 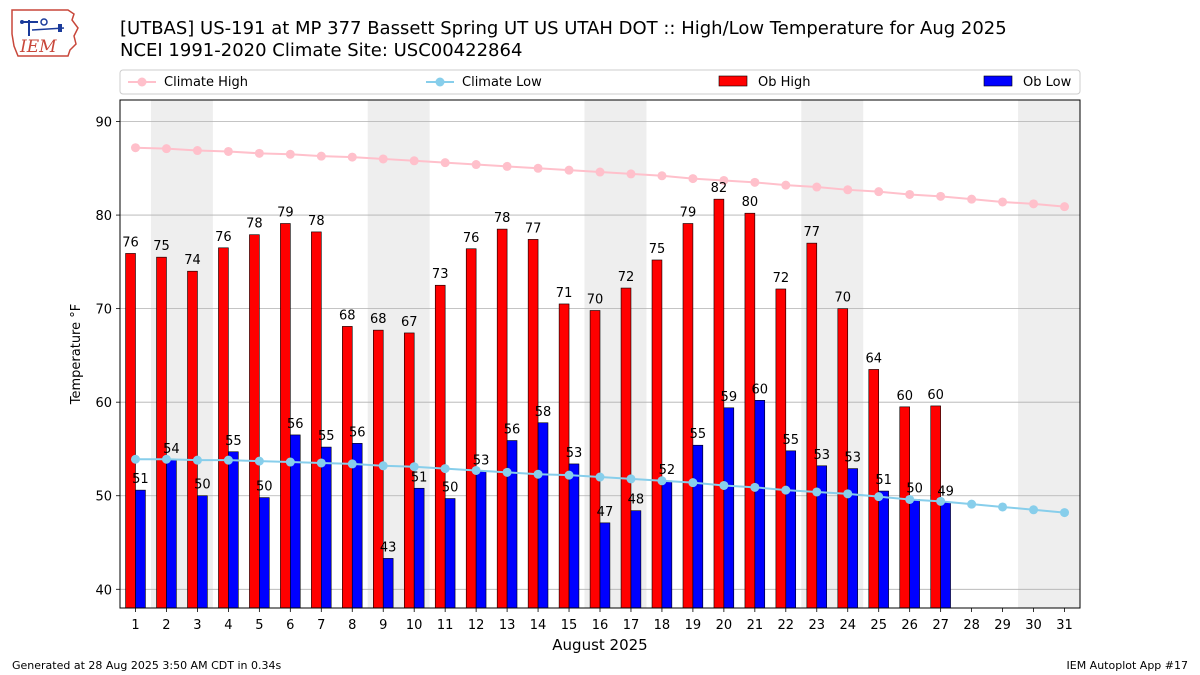 I want to click on x-tick-label: 24, so click(x=847, y=625).